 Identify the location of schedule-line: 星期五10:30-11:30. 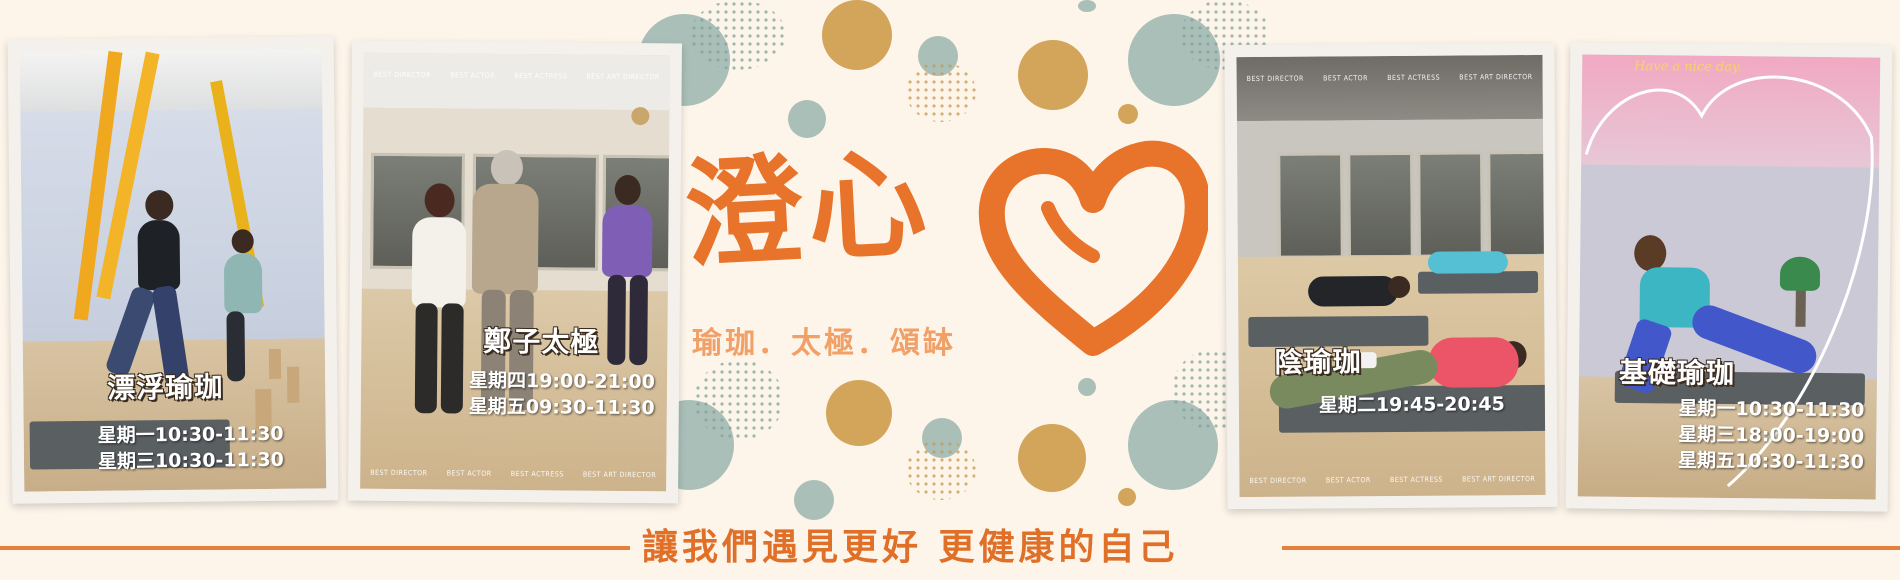
(1771, 461).